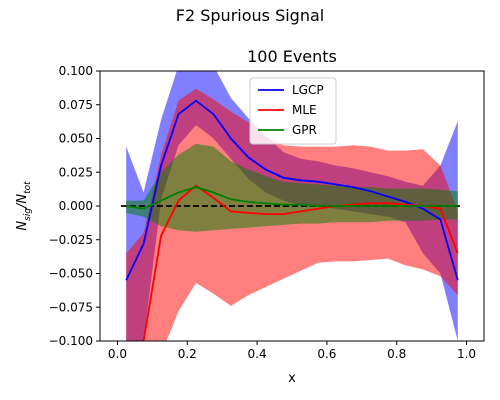  What do you see at coordinates (466, 354) in the screenshot?
I see `x-tick-label: 1.0` at bounding box center [466, 354].